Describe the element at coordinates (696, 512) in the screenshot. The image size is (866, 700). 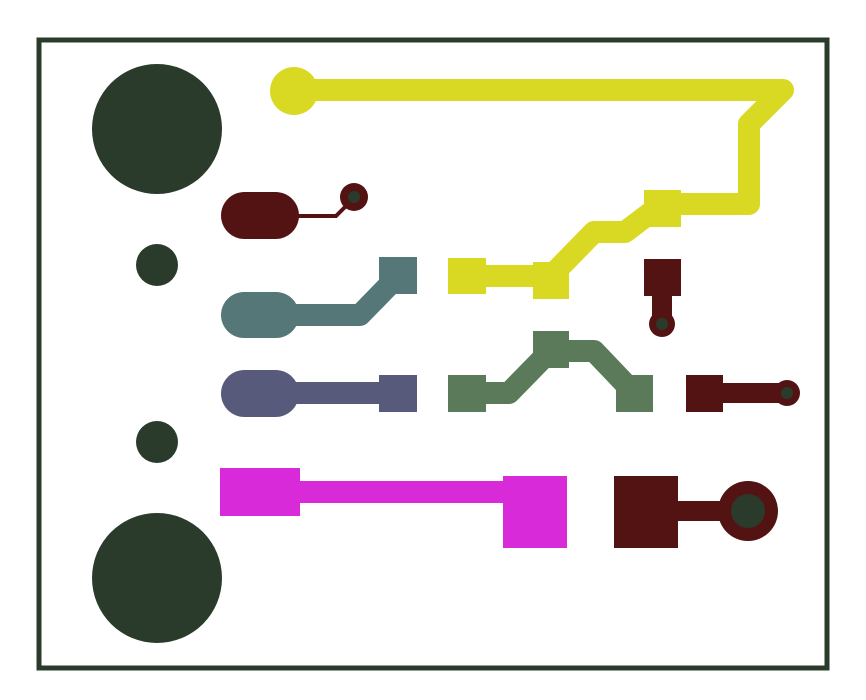
I see `net-dark-red-large` at that location.